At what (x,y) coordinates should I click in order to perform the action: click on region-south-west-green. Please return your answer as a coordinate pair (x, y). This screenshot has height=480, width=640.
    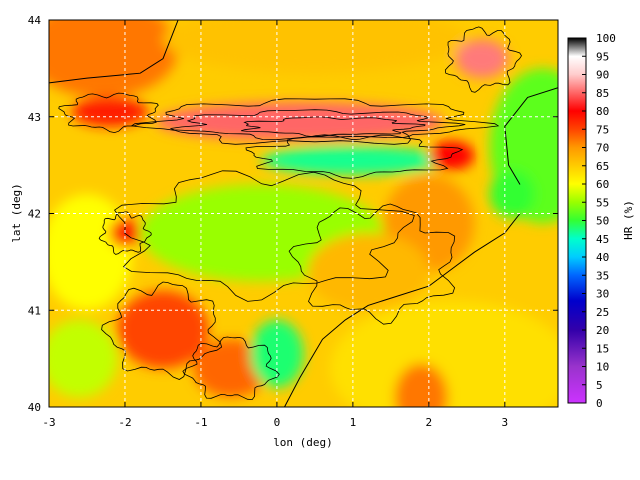
    Looking at the image, I should click on (83, 358).